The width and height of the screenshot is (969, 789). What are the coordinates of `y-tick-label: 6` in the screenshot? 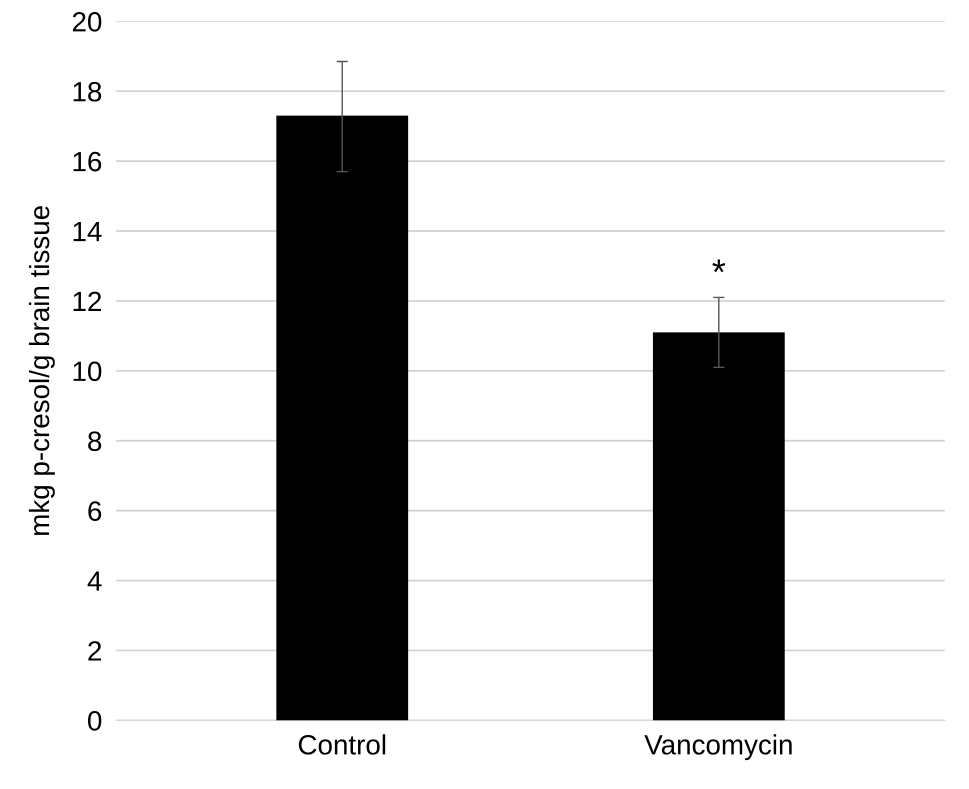 It's located at (95, 511).